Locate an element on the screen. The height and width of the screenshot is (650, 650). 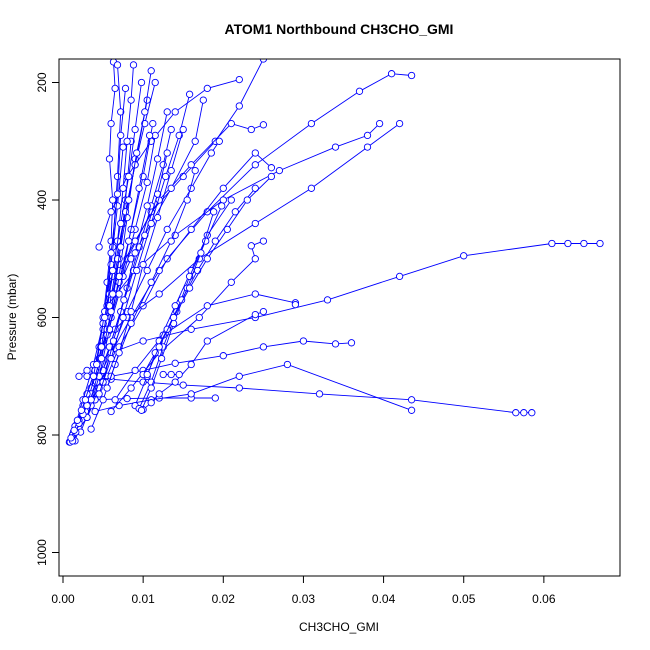
x-tick-label: 0.01 is located at coordinates (143, 599).